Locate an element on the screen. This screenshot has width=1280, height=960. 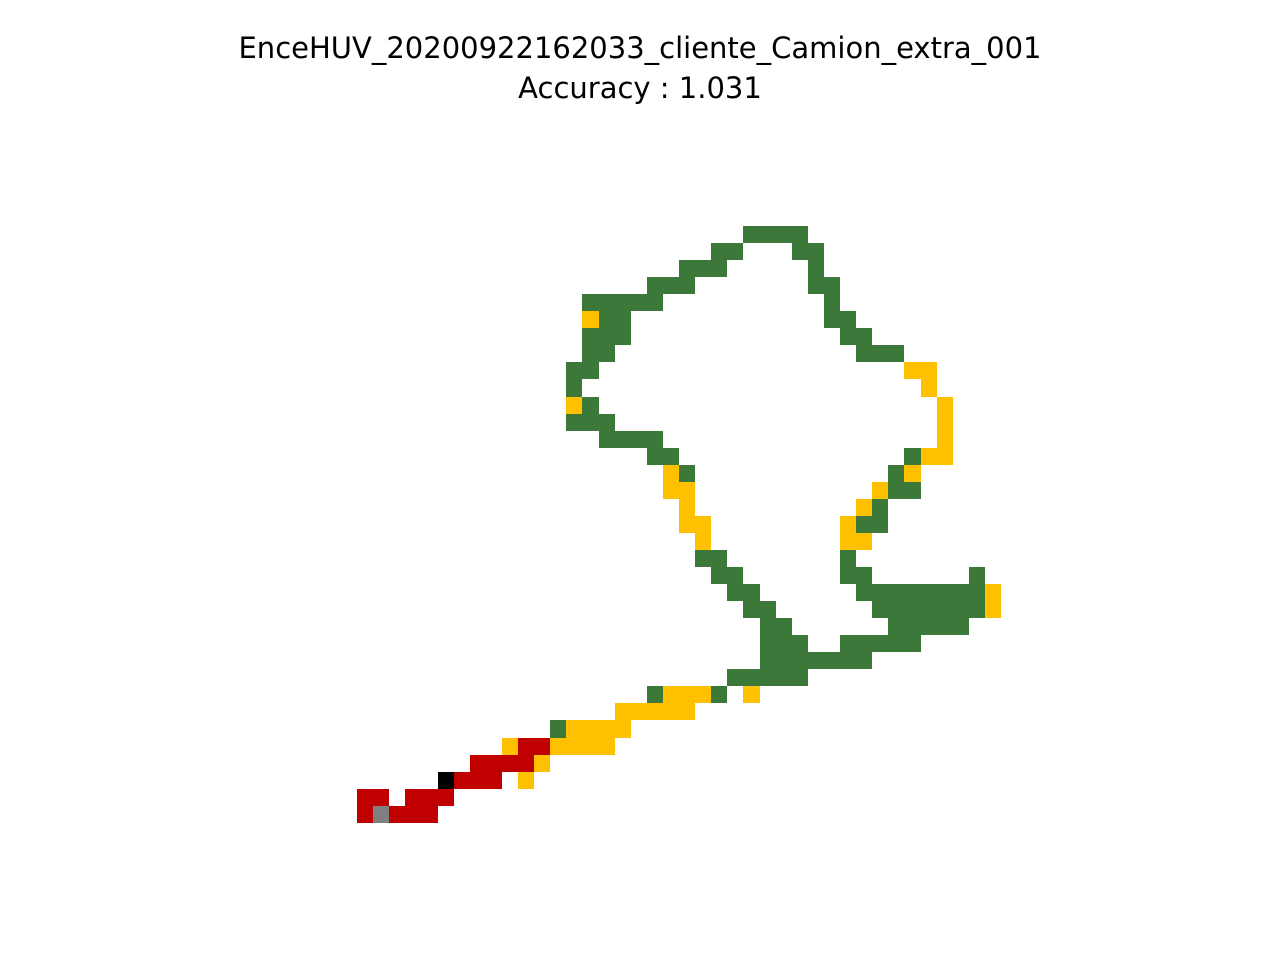
chart-subtitle: Accuracy : 1.031 is located at coordinates (640, 88).